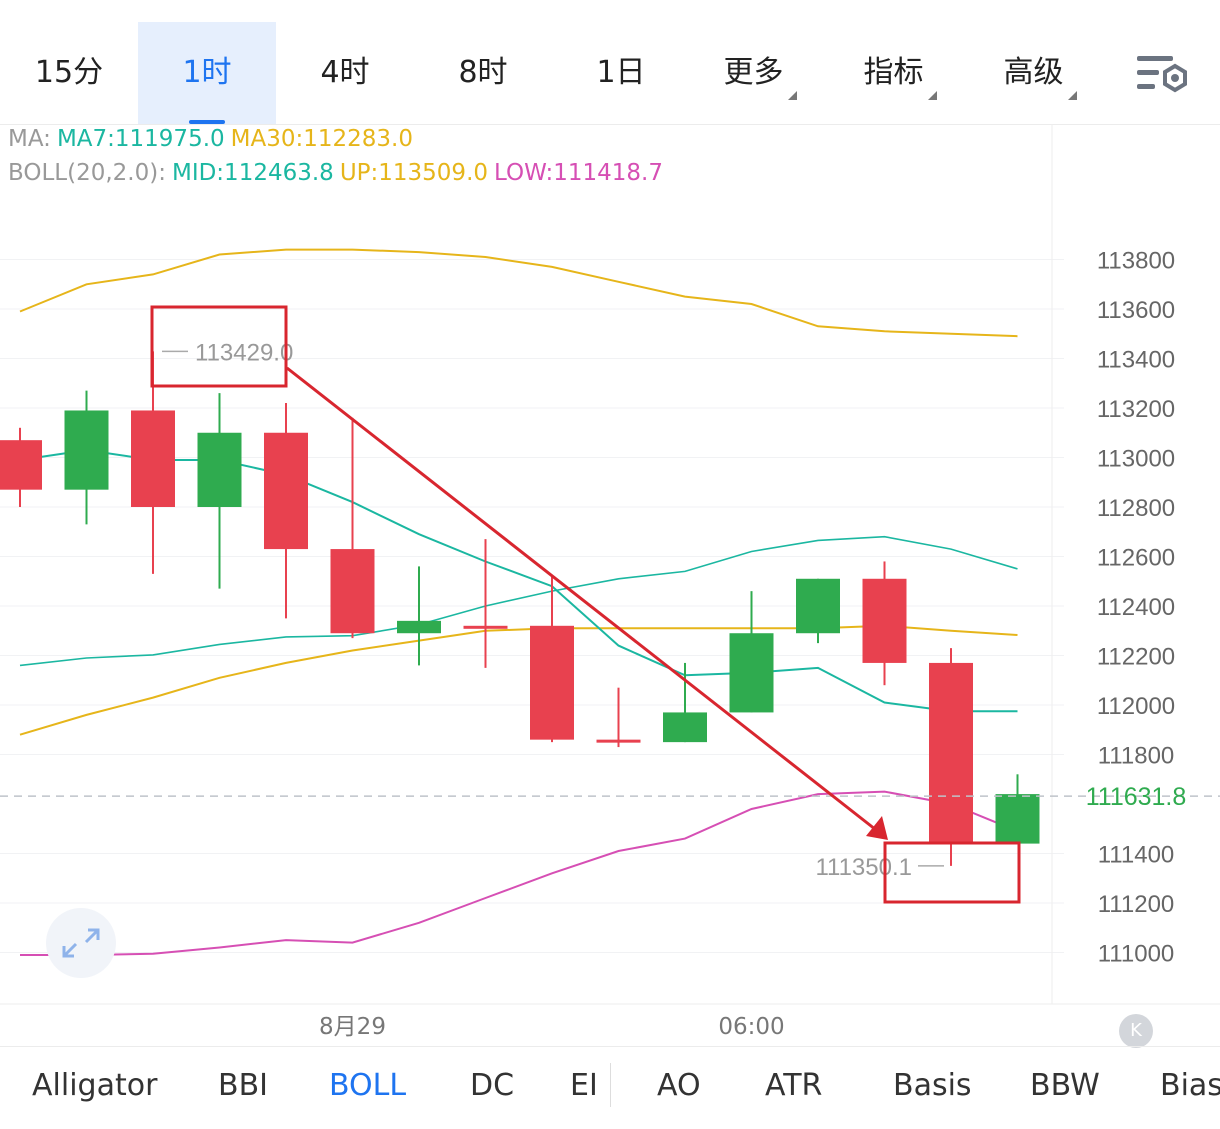 This screenshot has height=1129, width=1220. Describe the element at coordinates (877, 828) in the screenshot. I see `annotation-arrow-head` at that location.